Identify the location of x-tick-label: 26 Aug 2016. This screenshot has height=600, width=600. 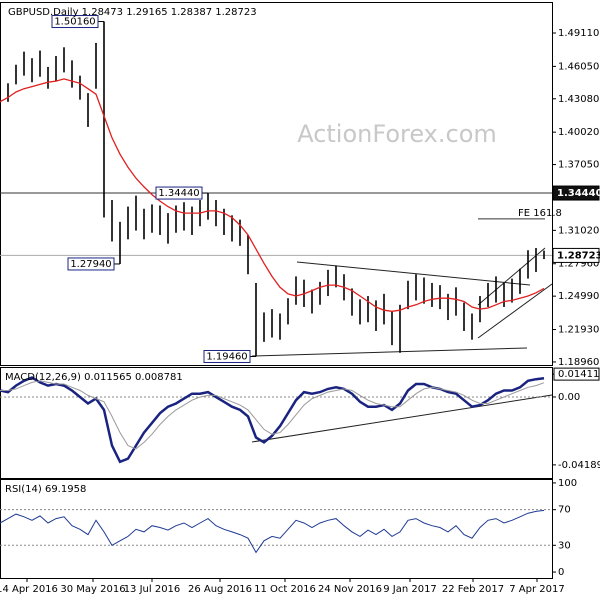
(220, 589).